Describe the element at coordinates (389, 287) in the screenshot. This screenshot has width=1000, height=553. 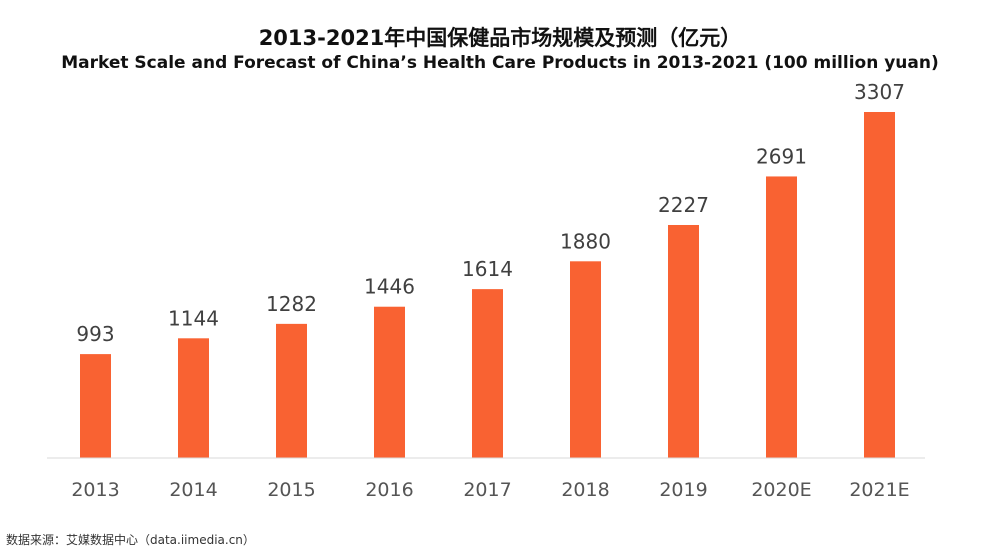
I see `value-label-2016: 1446` at that location.